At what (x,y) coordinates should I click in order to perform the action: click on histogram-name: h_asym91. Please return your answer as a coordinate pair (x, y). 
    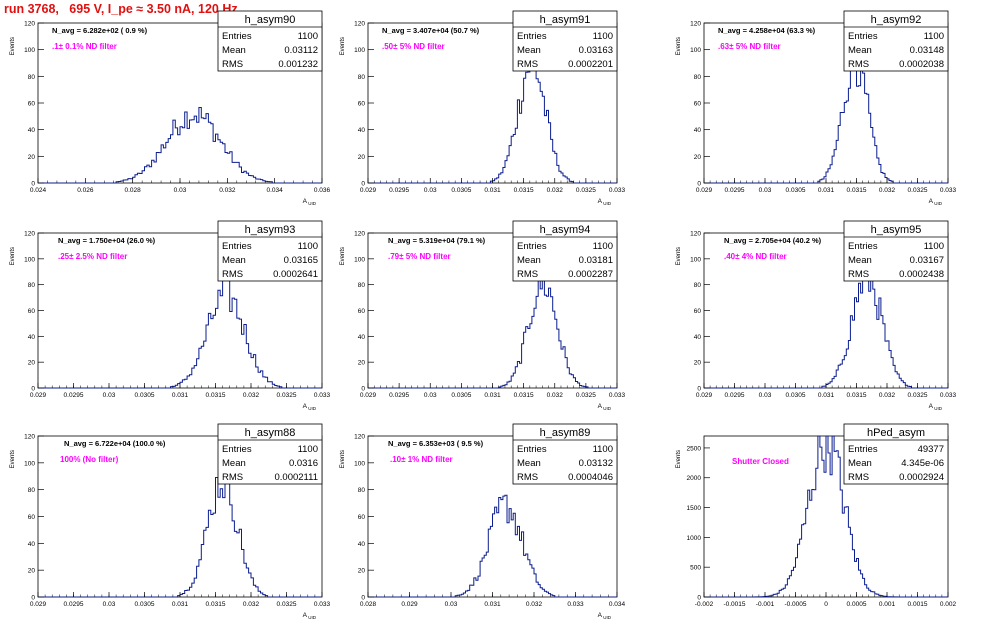
    Looking at the image, I should click on (565, 20).